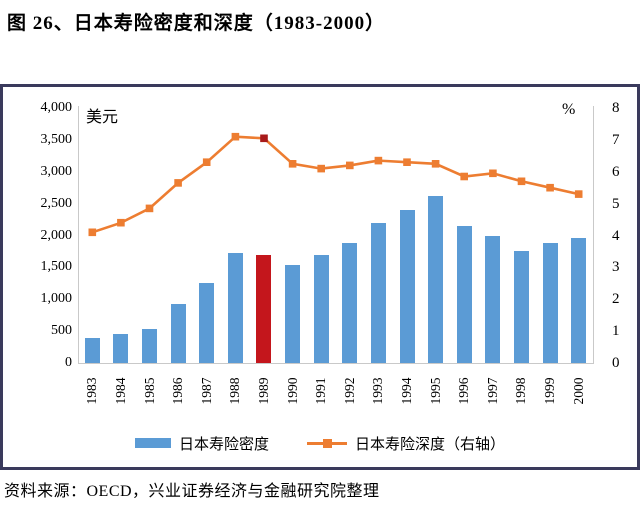  Describe the element at coordinates (149, 208) in the screenshot. I see `line-marker-1985` at that location.